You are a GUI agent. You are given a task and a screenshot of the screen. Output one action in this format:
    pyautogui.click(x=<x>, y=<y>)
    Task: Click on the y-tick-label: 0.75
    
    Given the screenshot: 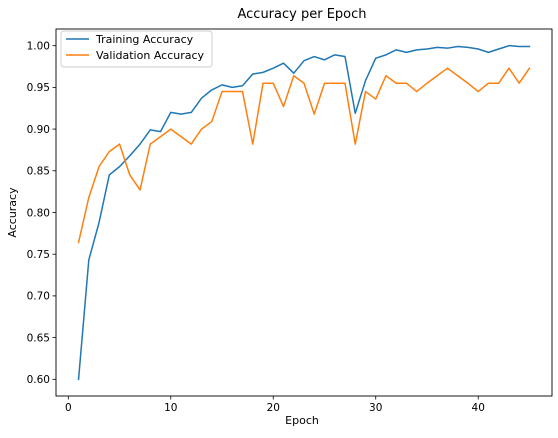 What is the action you would take?
    pyautogui.click(x=38, y=255)
    